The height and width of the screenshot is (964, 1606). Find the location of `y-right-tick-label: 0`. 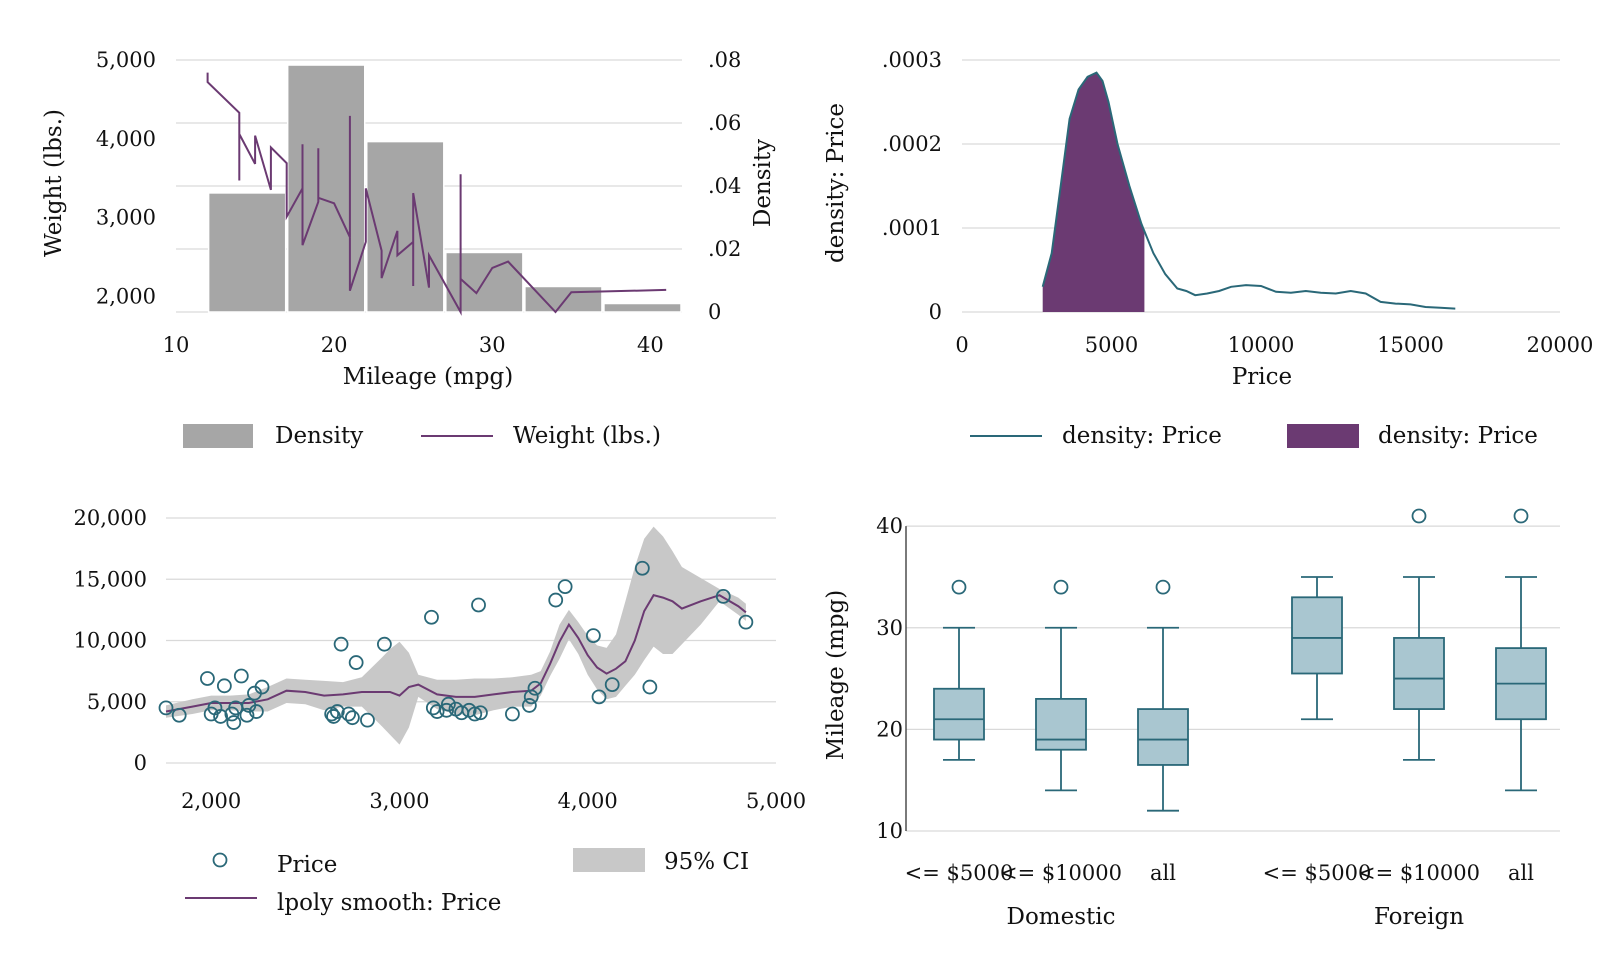

y-right-tick-label: 0 is located at coordinates (714, 312).